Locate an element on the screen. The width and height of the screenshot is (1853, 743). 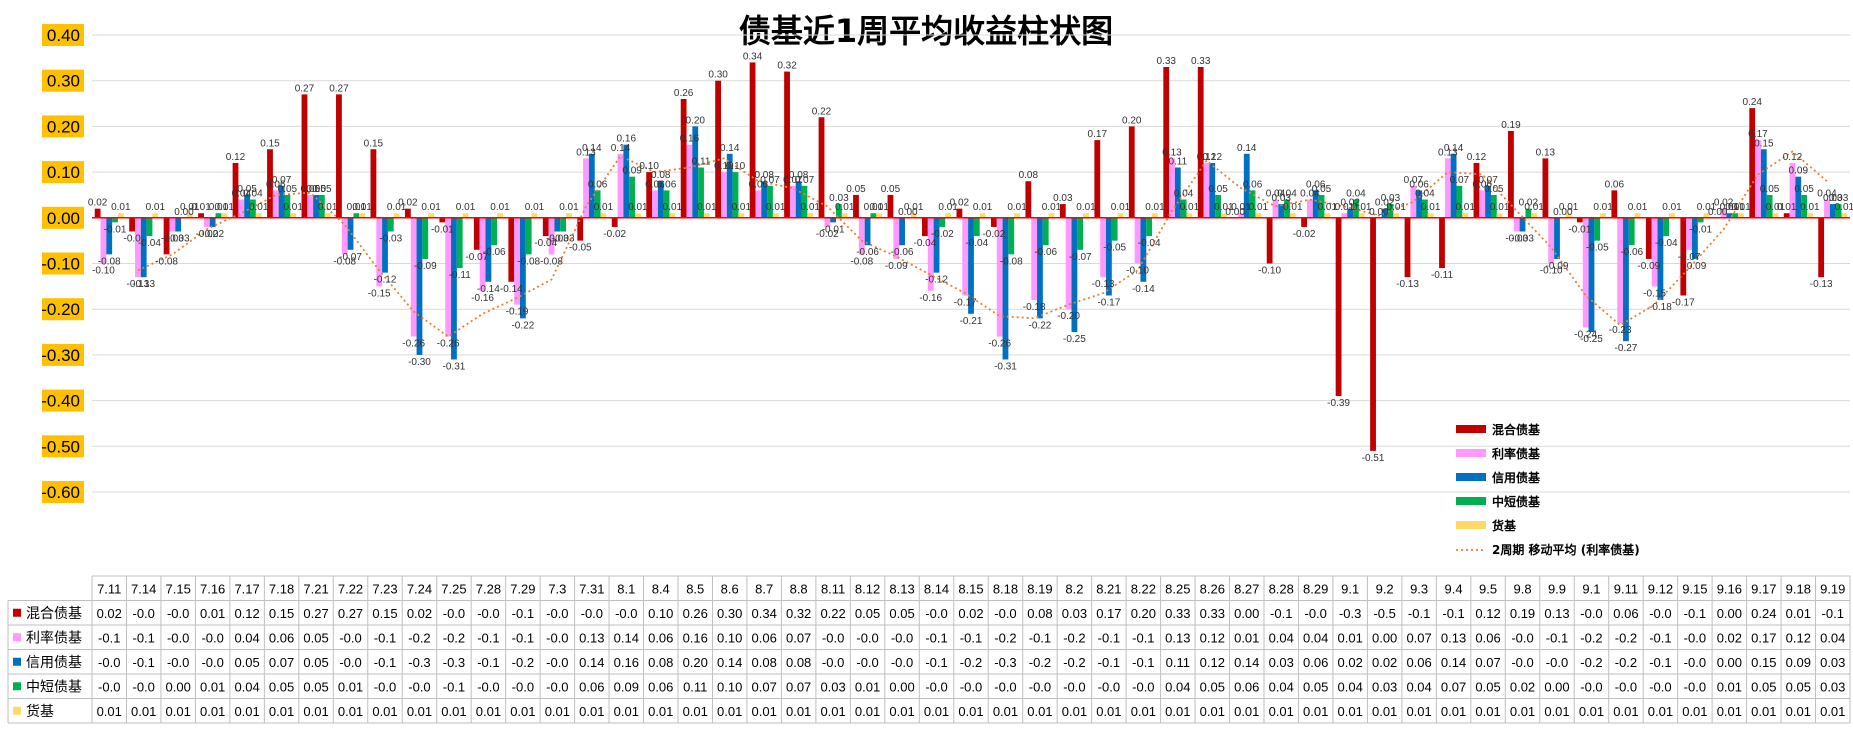
data-label: 0.17 is located at coordinates (1758, 134).